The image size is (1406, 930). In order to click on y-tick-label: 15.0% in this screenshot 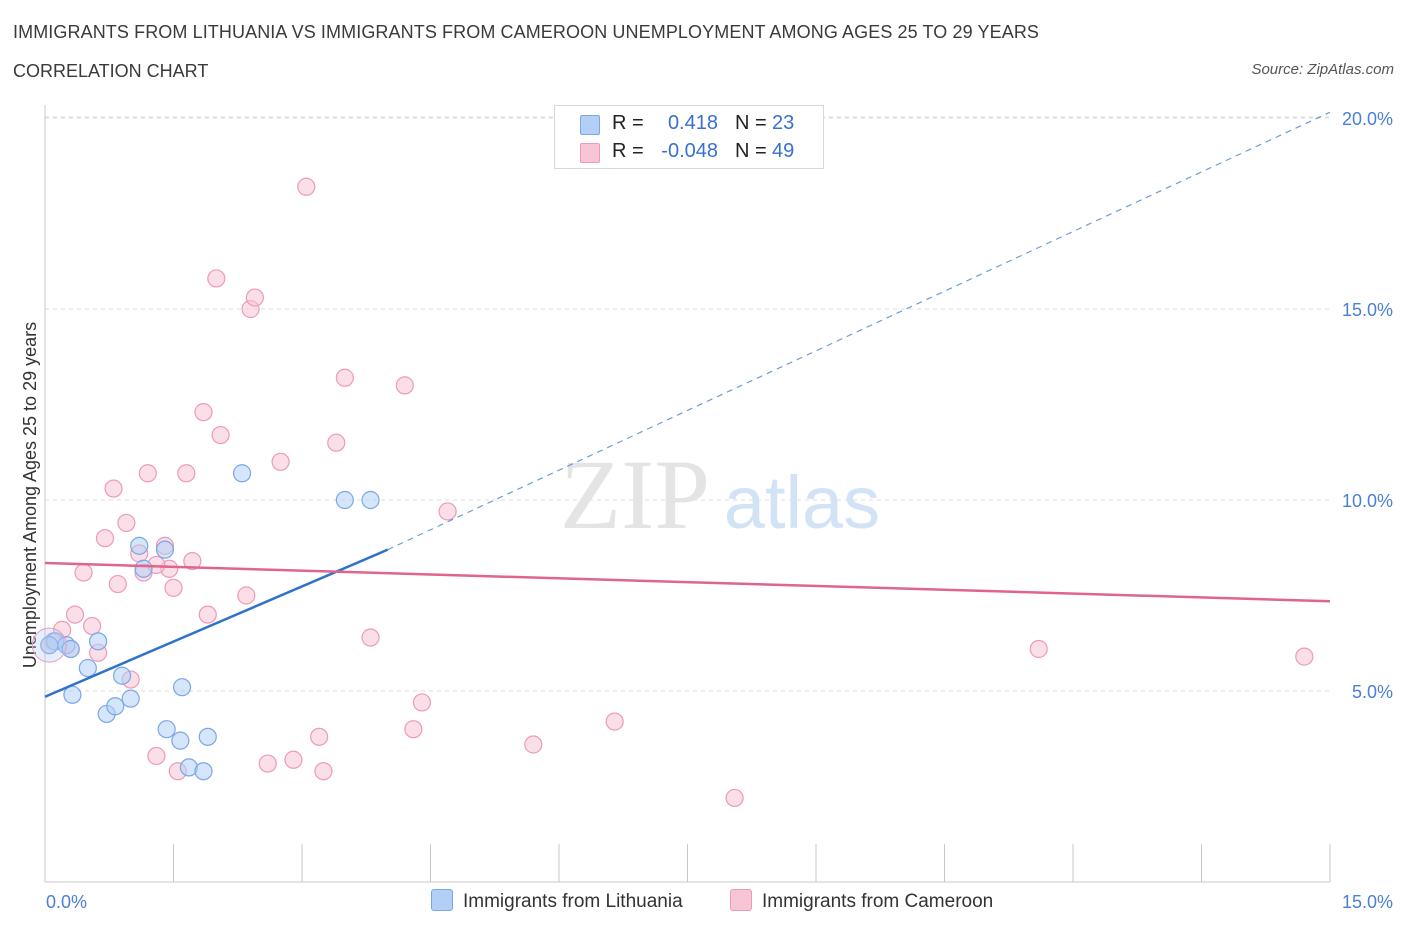, I will do `click(1367, 310)`.